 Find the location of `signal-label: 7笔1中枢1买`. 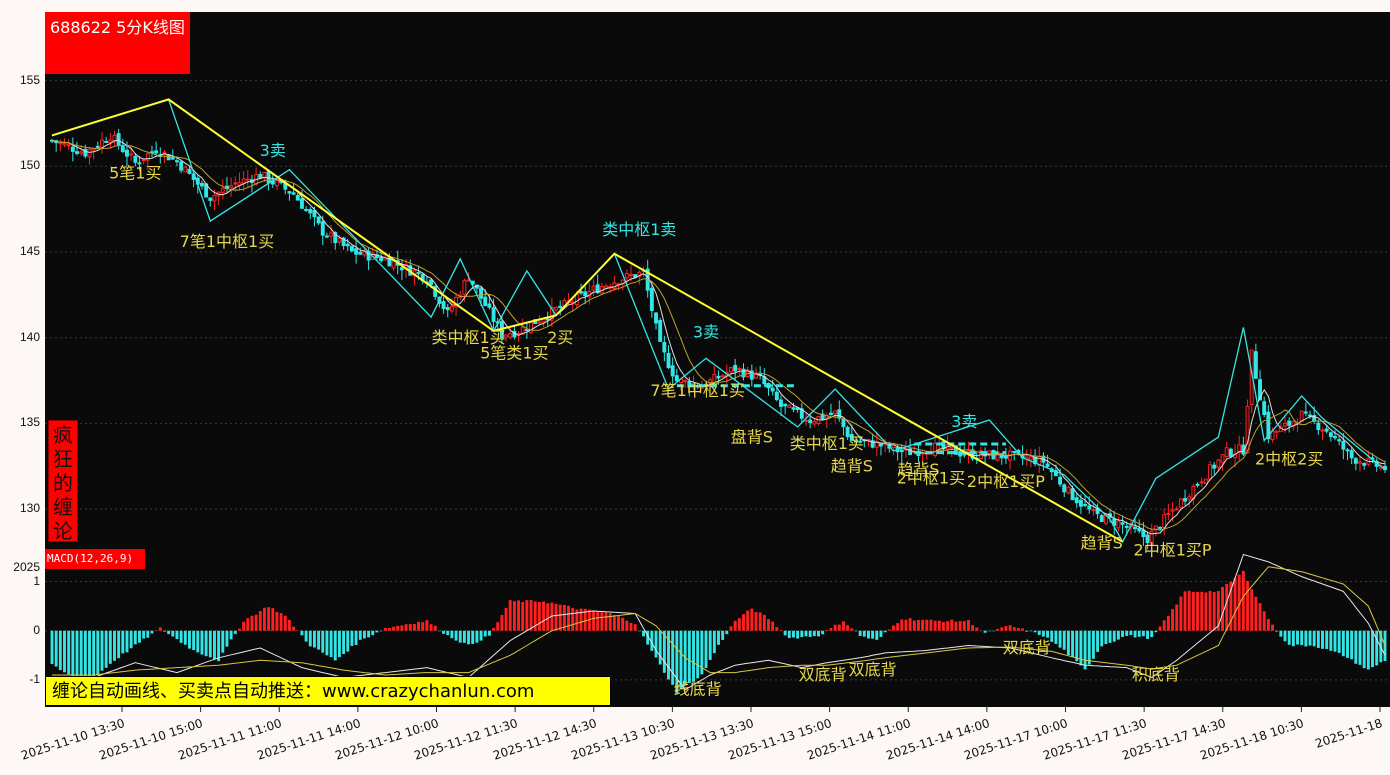

signal-label: 7笔1中枢1买 is located at coordinates (227, 241).